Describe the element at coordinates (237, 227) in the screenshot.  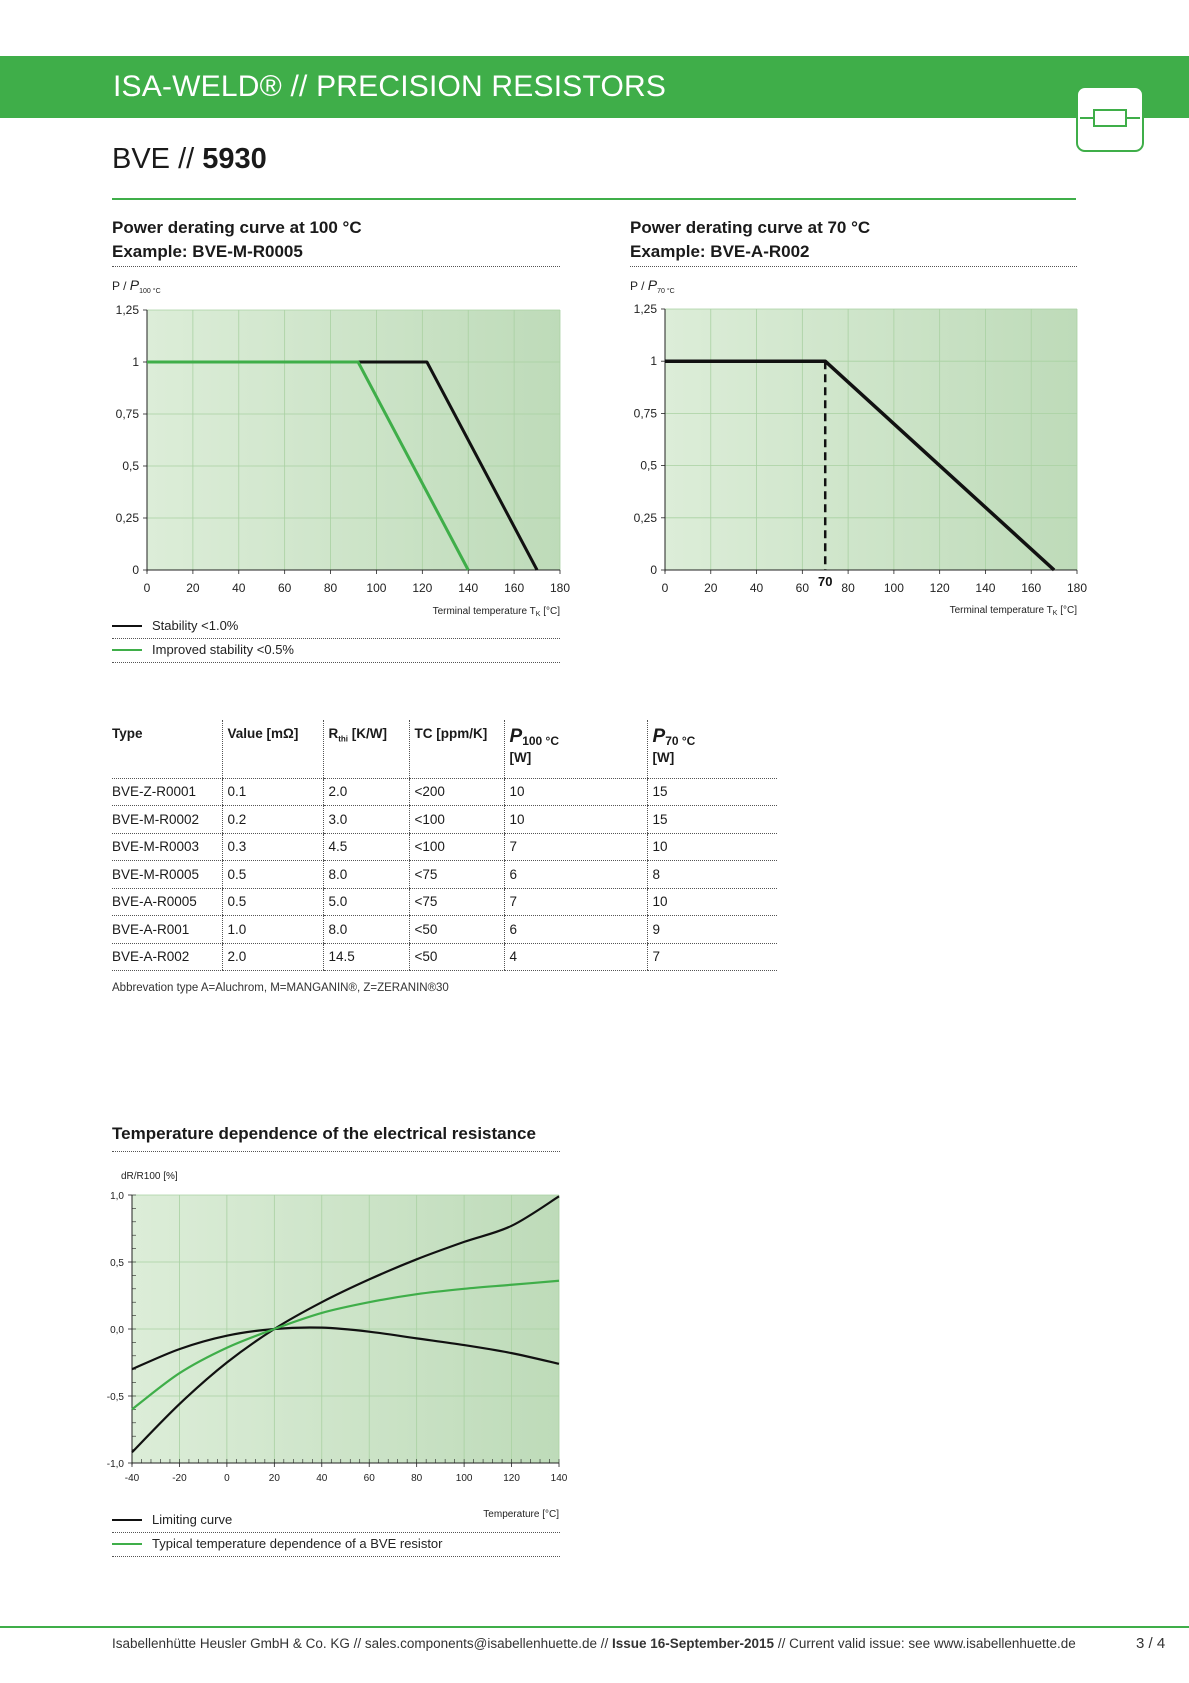
I see `chart1-title-line1: Power derating curve at 100 °C` at that location.